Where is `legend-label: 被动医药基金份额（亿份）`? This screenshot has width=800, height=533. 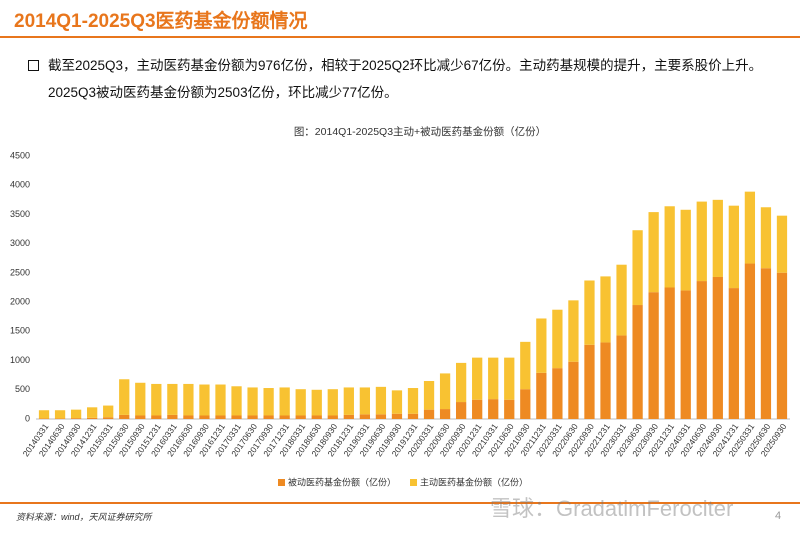 legend-label: 被动医药基金份额（亿份） is located at coordinates (342, 481).